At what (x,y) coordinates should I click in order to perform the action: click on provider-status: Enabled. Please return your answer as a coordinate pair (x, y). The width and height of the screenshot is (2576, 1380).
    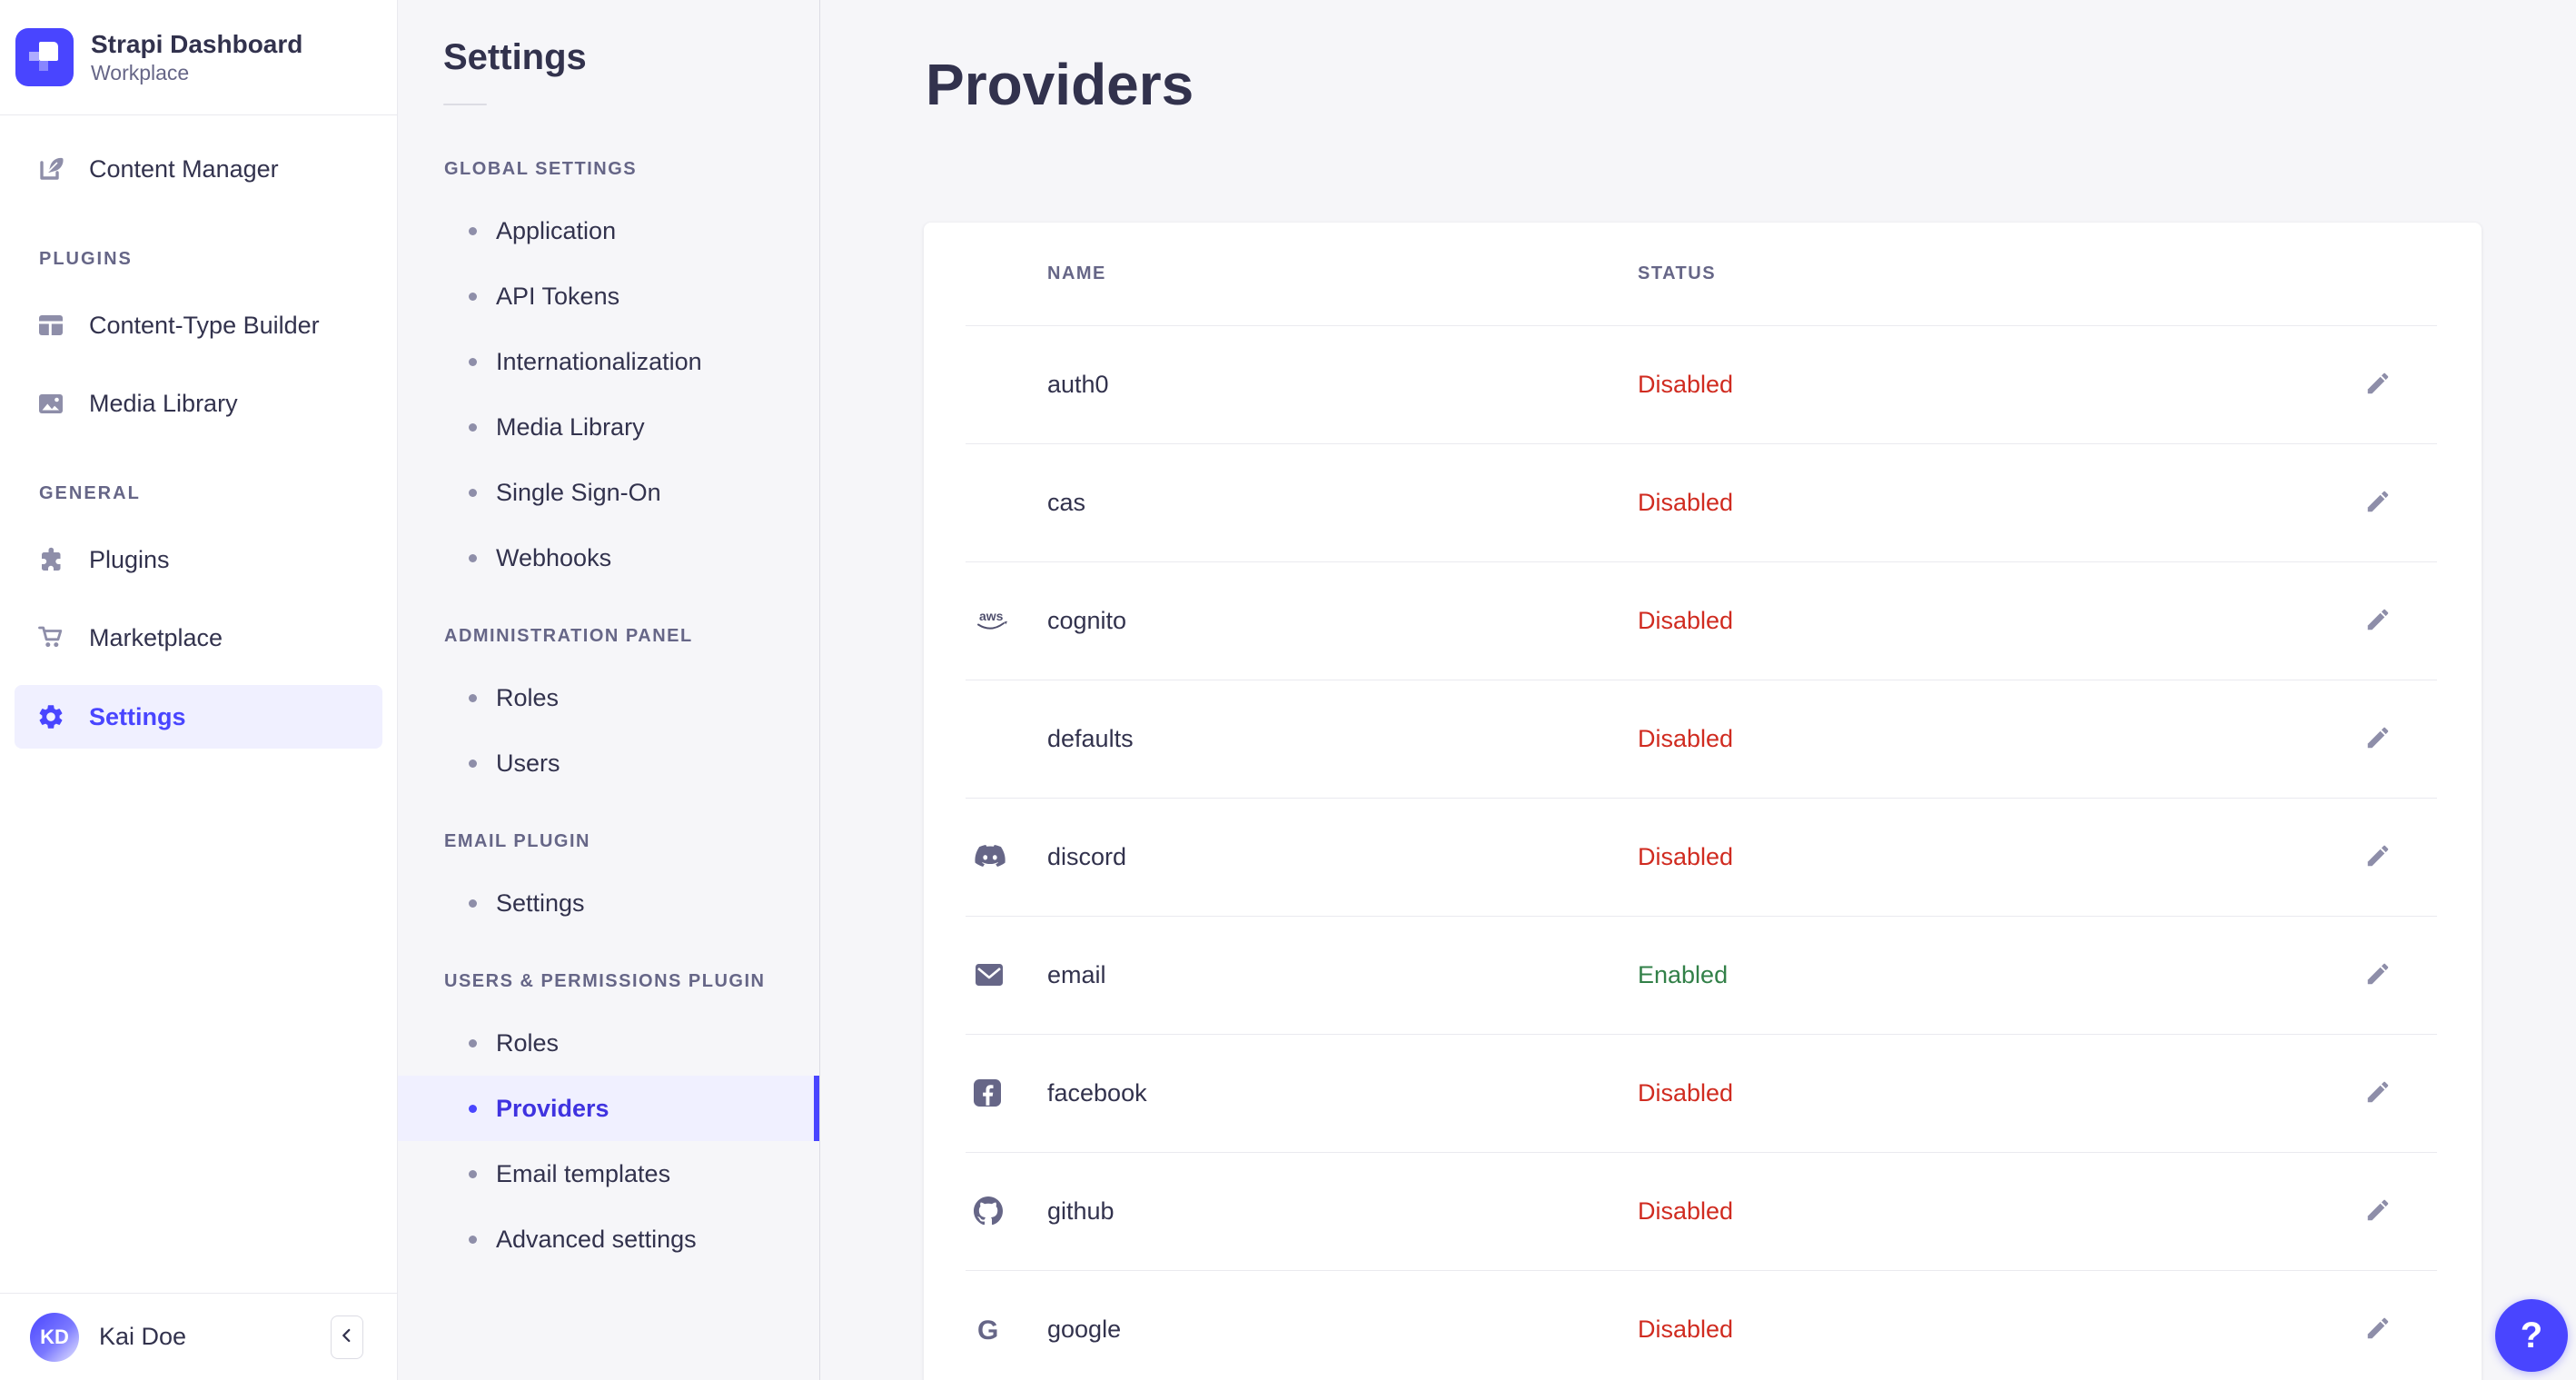
    Looking at the image, I should click on (1683, 974).